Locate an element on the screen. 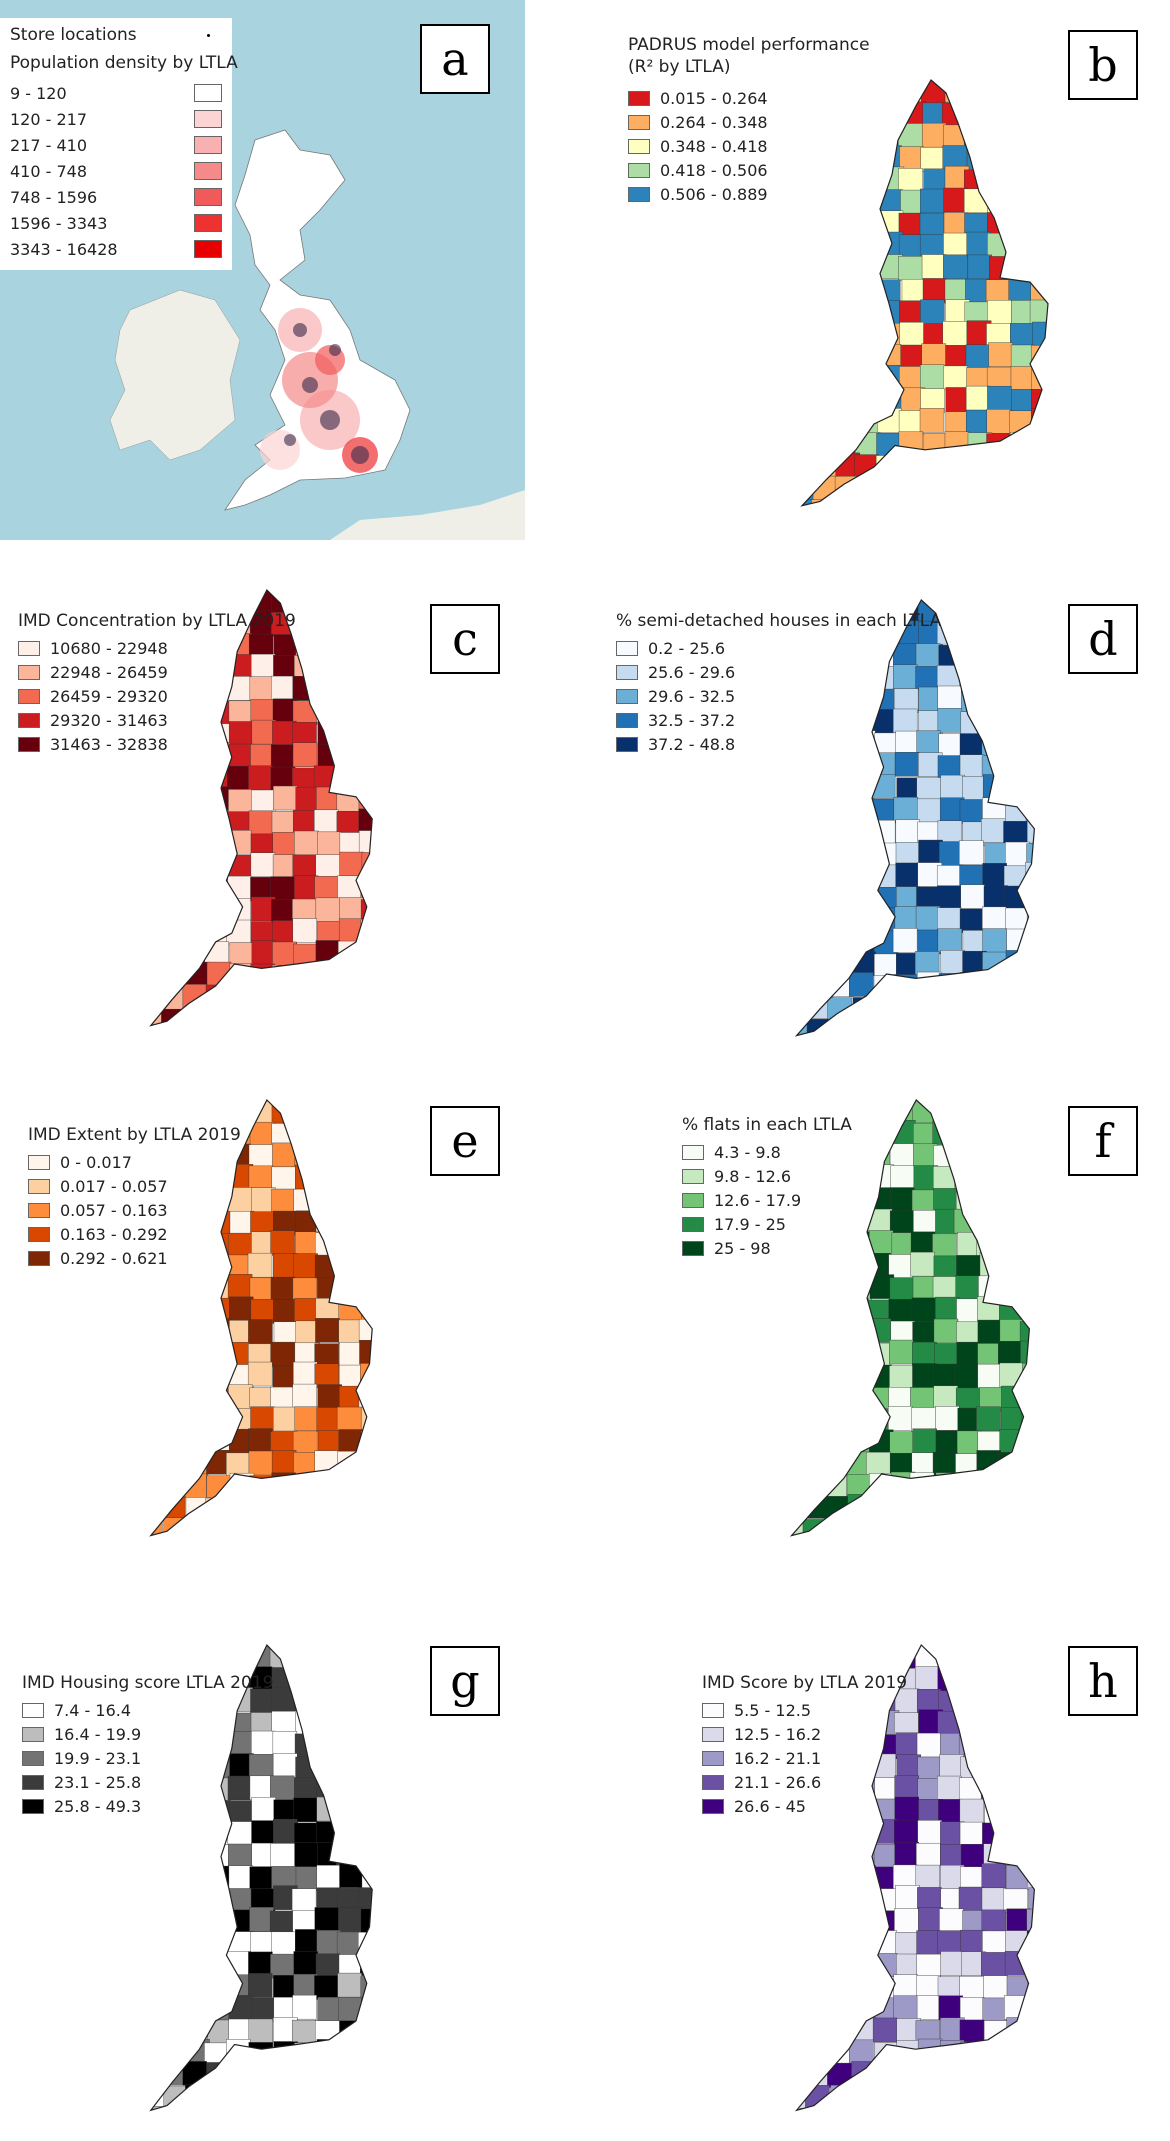 This screenshot has height=2141, width=1170. legend-label: 29.6 - 32.5 is located at coordinates (692, 696).